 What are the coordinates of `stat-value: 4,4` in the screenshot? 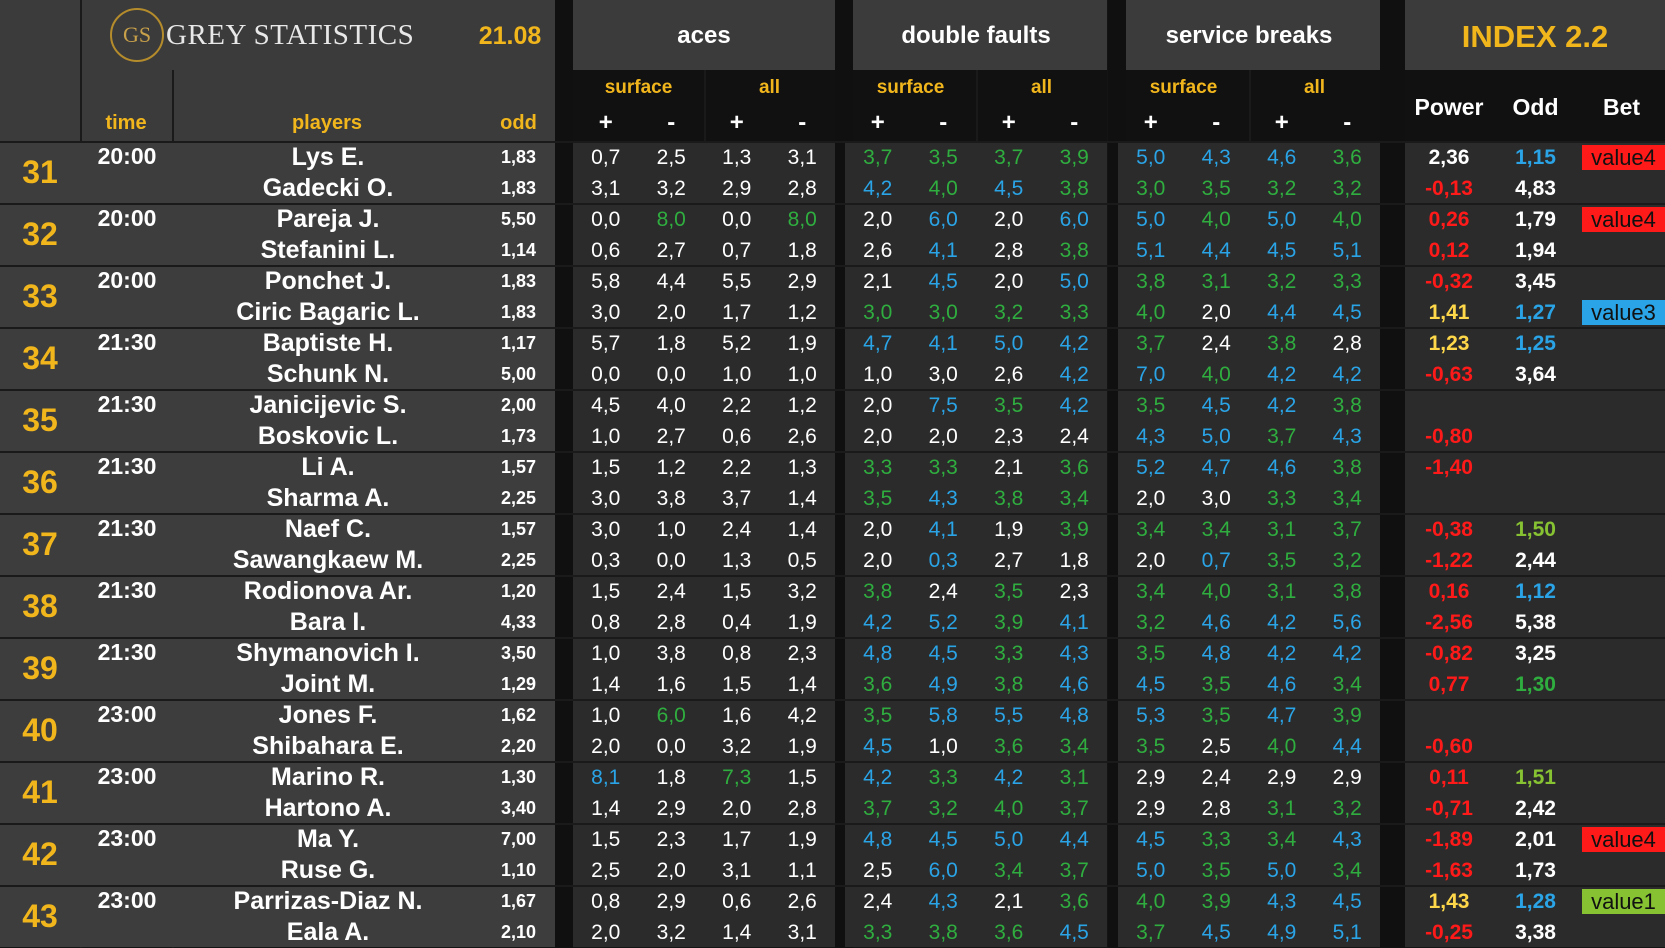 It's located at (1282, 312).